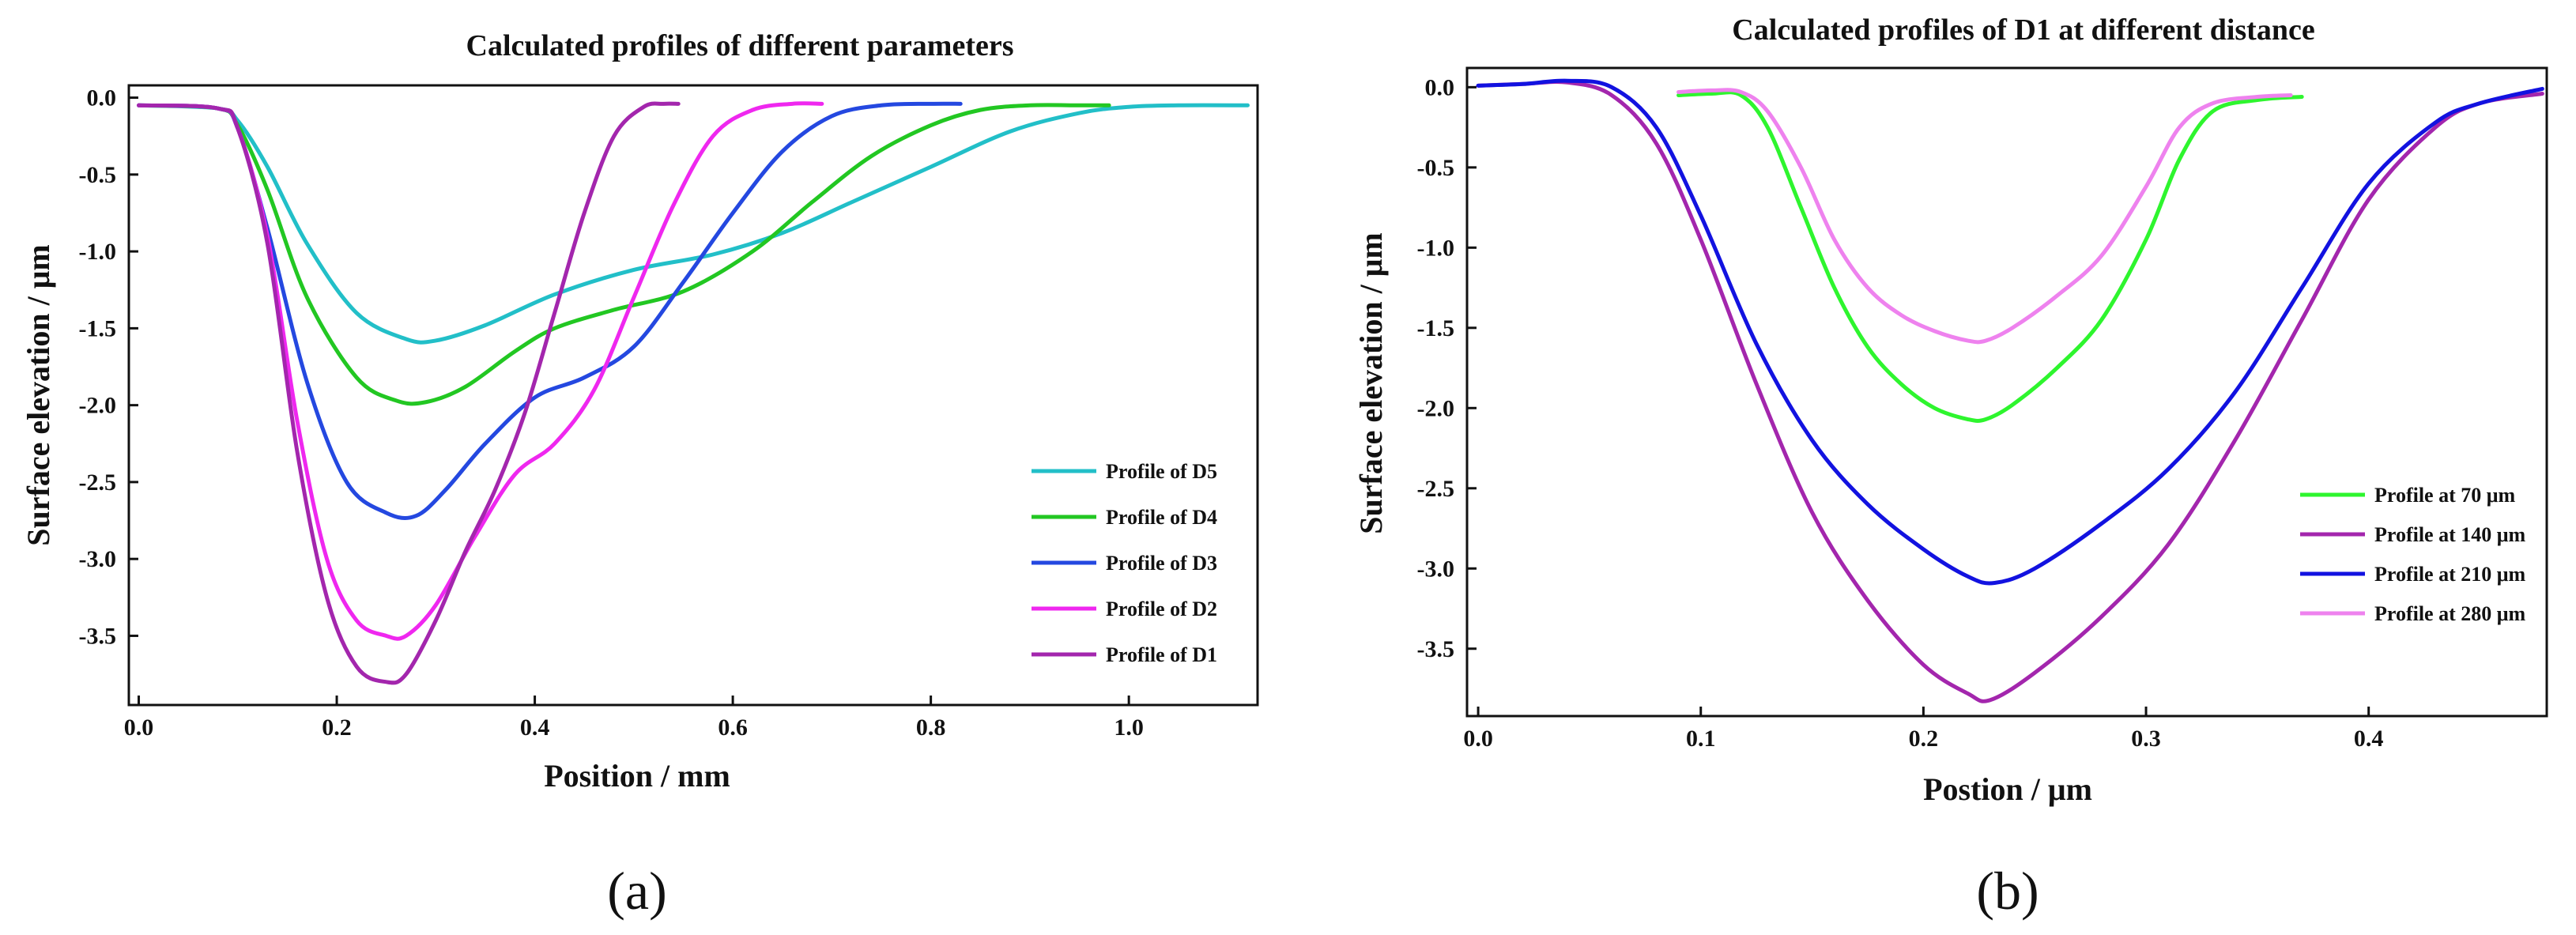  I want to click on chart-a-series-profile-of-d4, so click(624, 254).